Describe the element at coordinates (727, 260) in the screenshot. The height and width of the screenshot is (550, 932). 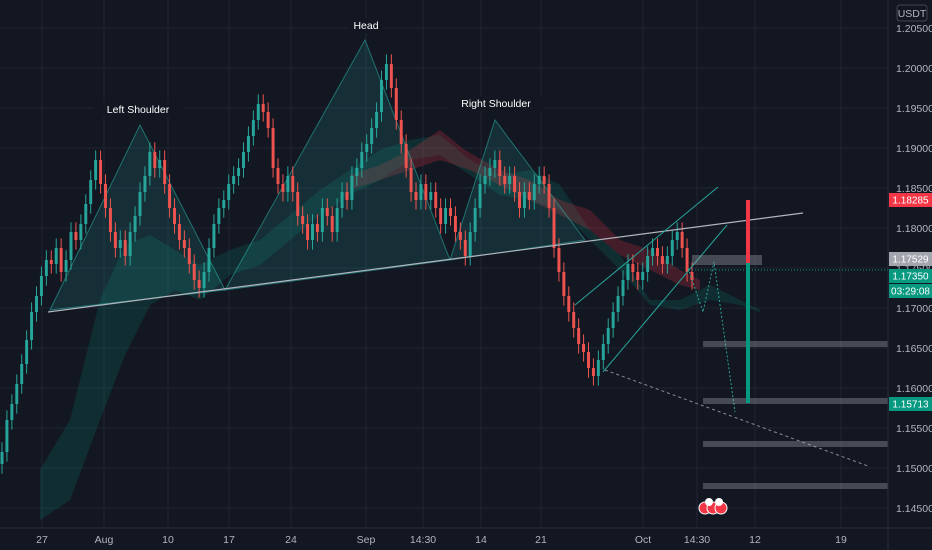
I see `entry-zone` at that location.